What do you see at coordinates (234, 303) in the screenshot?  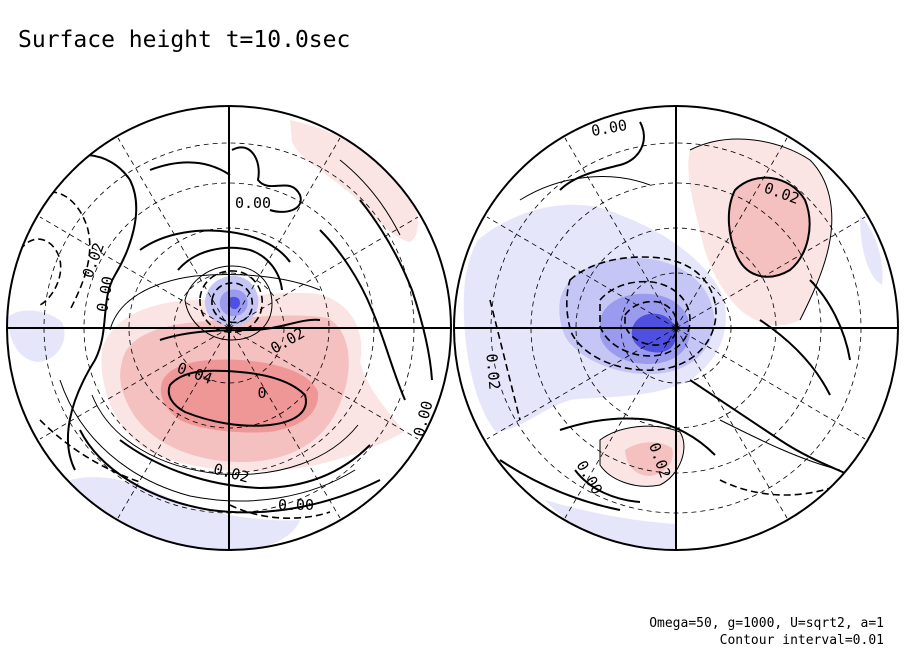 I see `left-negative-core` at bounding box center [234, 303].